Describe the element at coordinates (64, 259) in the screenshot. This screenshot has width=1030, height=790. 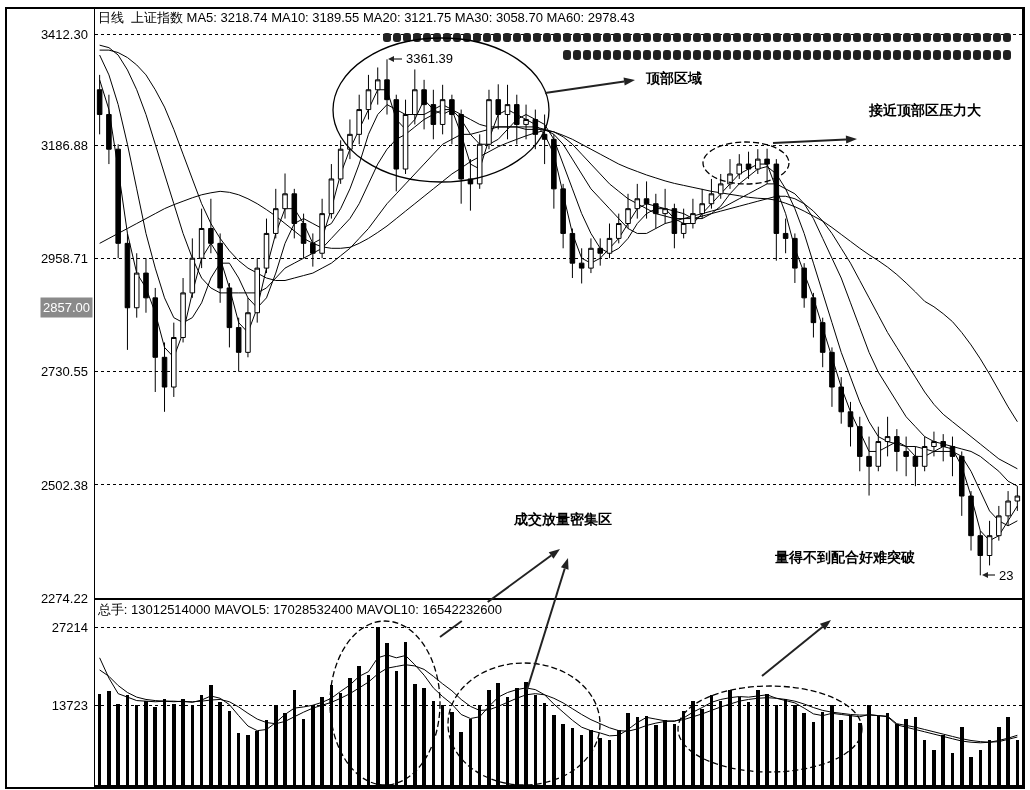
I see `y-tick-label: 2958.71` at that location.